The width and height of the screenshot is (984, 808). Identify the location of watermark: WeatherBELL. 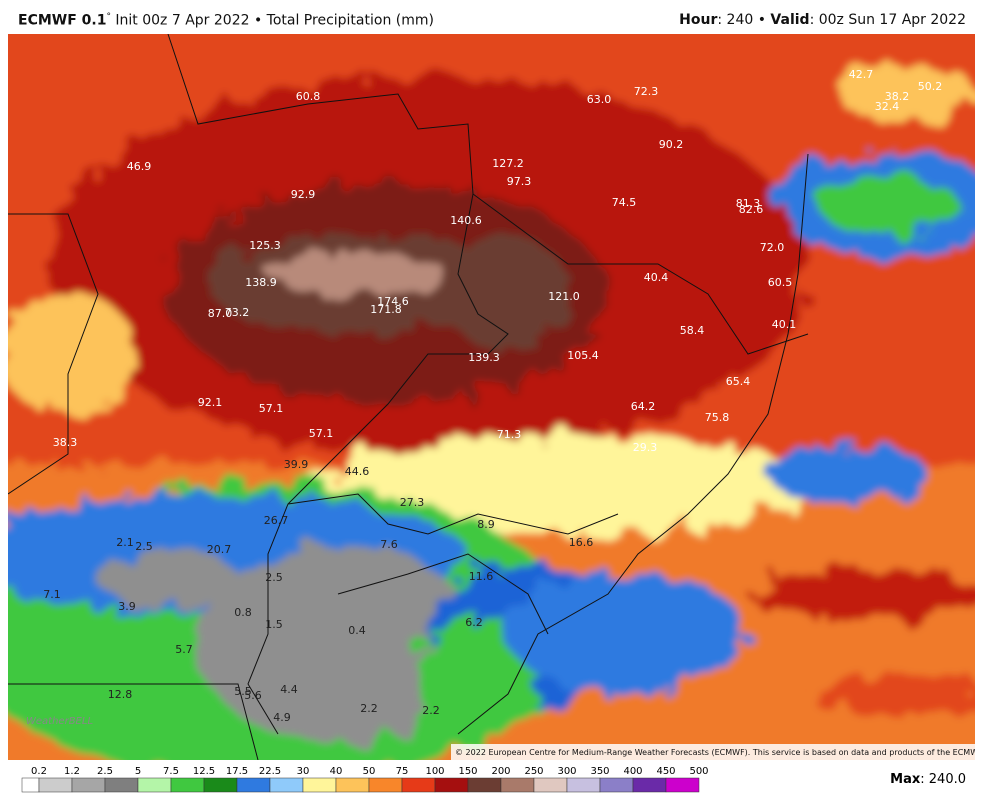
(59, 721).